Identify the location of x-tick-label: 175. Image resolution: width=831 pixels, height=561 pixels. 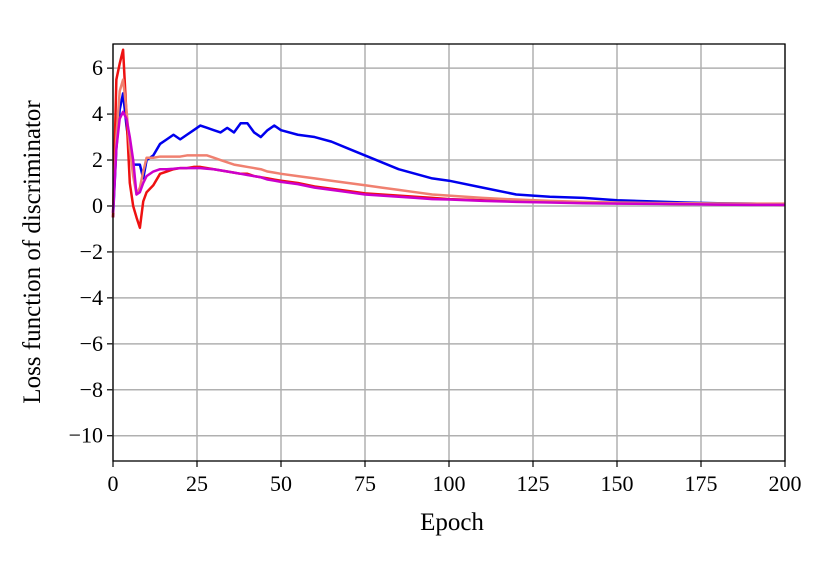
(701, 483).